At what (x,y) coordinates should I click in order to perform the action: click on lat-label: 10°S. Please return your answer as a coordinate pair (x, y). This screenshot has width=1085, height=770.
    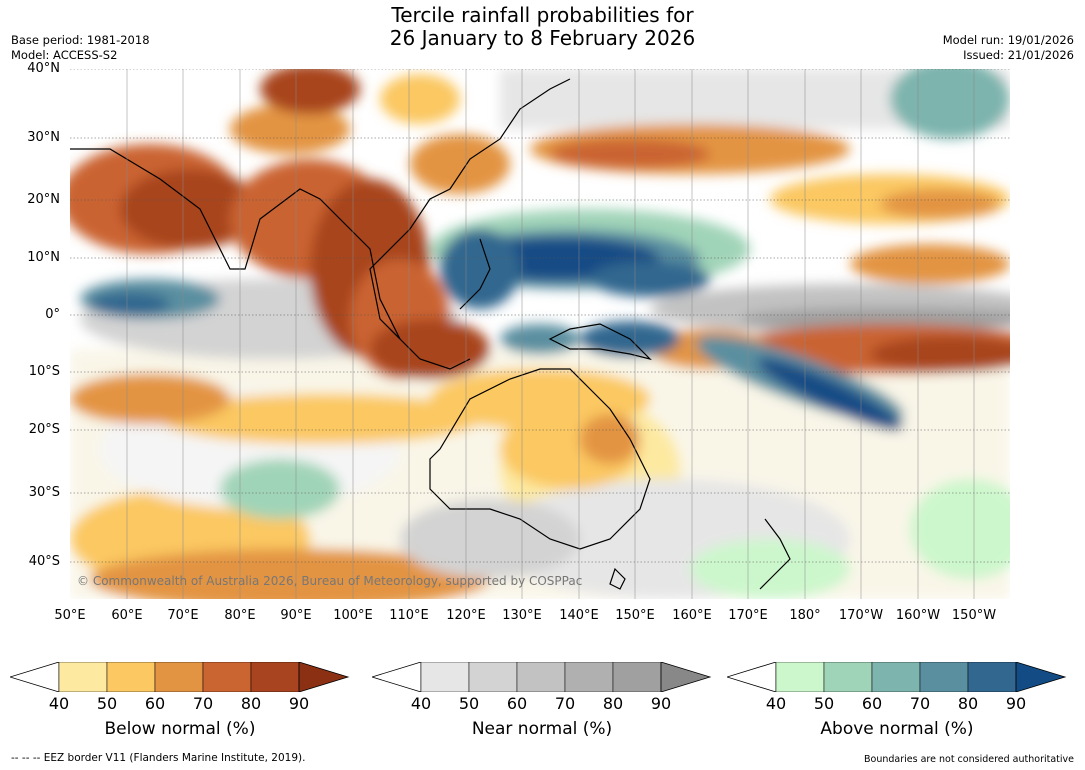
    Looking at the image, I should click on (44, 371).